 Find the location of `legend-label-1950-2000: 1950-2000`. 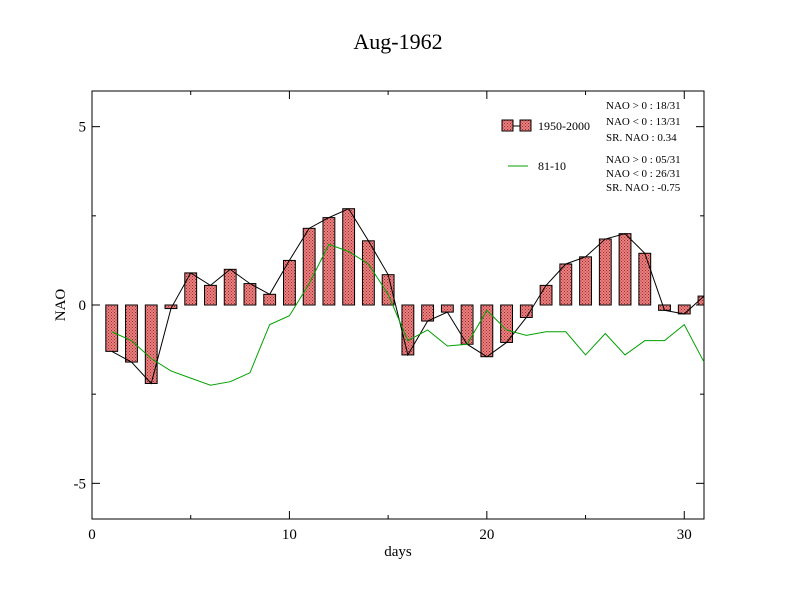

legend-label-1950-2000: 1950-2000 is located at coordinates (564, 126).